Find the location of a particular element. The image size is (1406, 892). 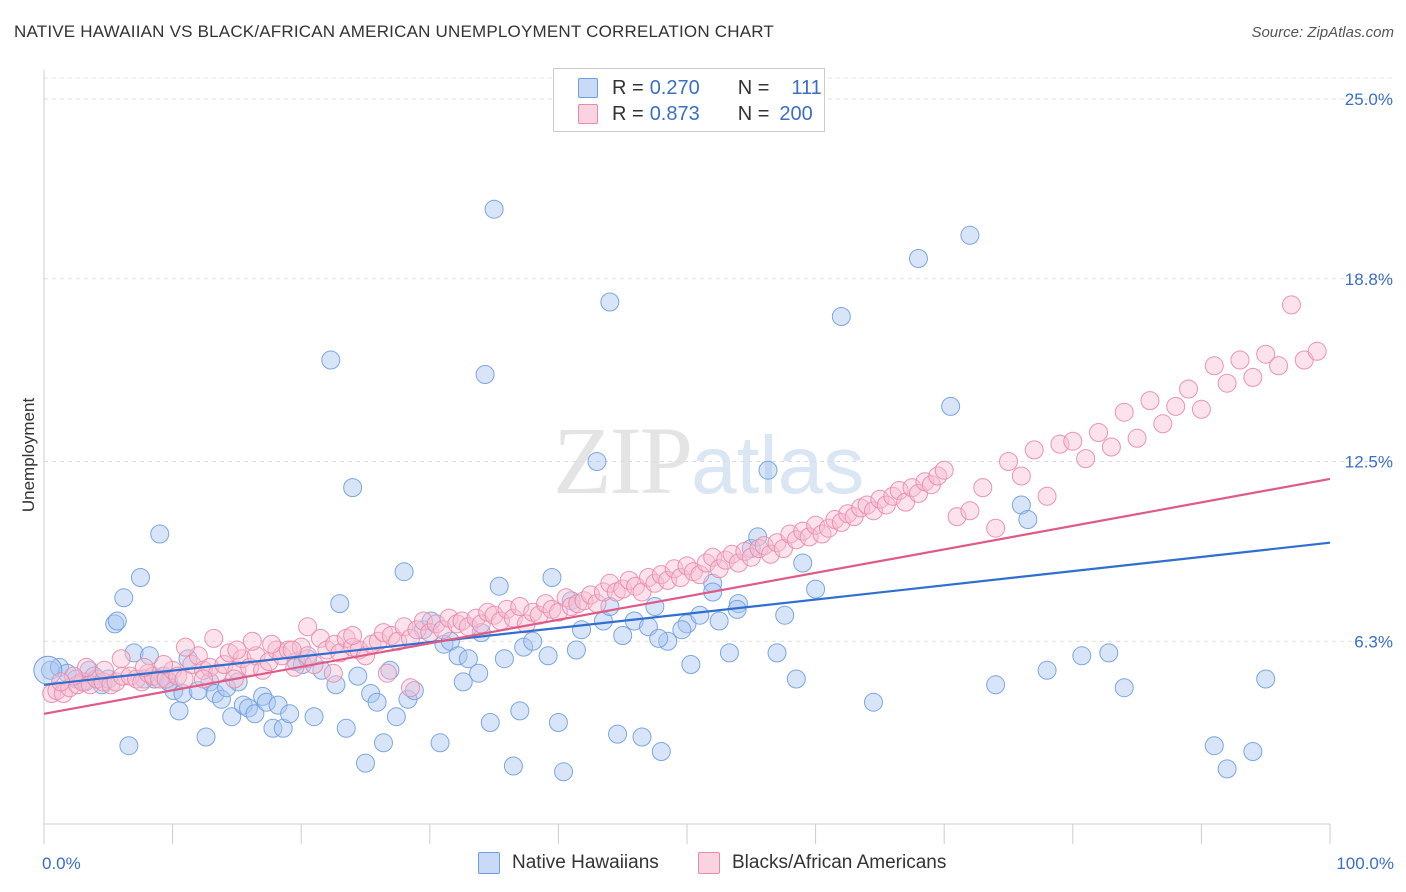

source-label: Source: ZipAtlas.com is located at coordinates (1322, 32).